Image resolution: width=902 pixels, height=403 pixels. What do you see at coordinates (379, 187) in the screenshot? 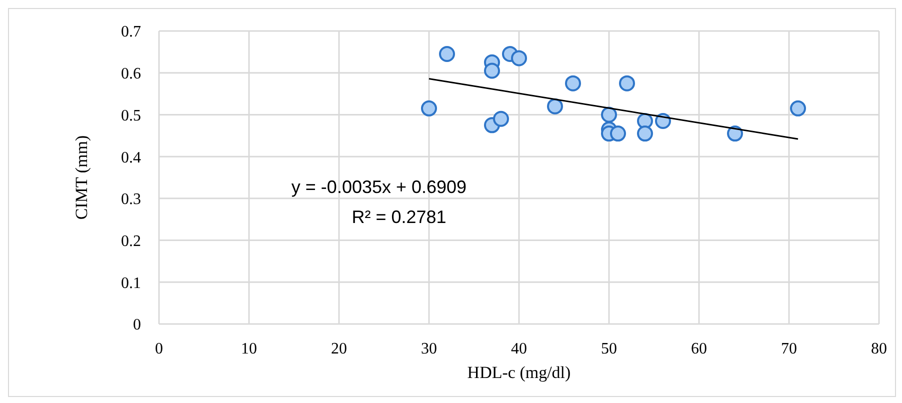
I see `annotation: y = -0.0035x + 0.6909` at bounding box center [379, 187].